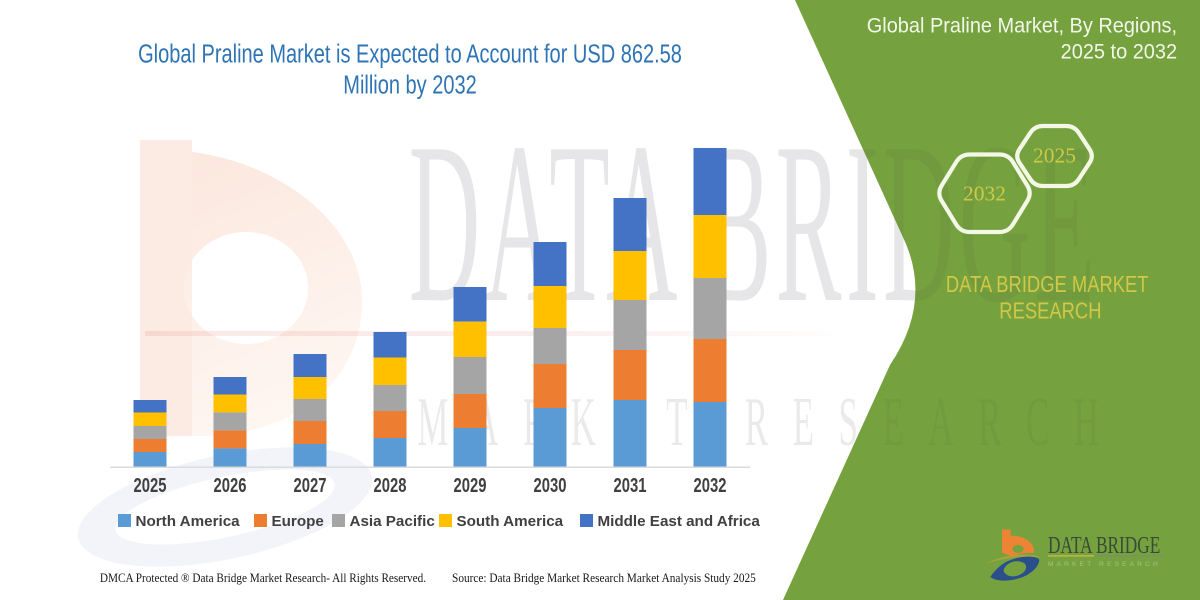 The width and height of the screenshot is (1200, 600). What do you see at coordinates (230, 485) in the screenshot?
I see `svg-text: 2026` at bounding box center [230, 485].